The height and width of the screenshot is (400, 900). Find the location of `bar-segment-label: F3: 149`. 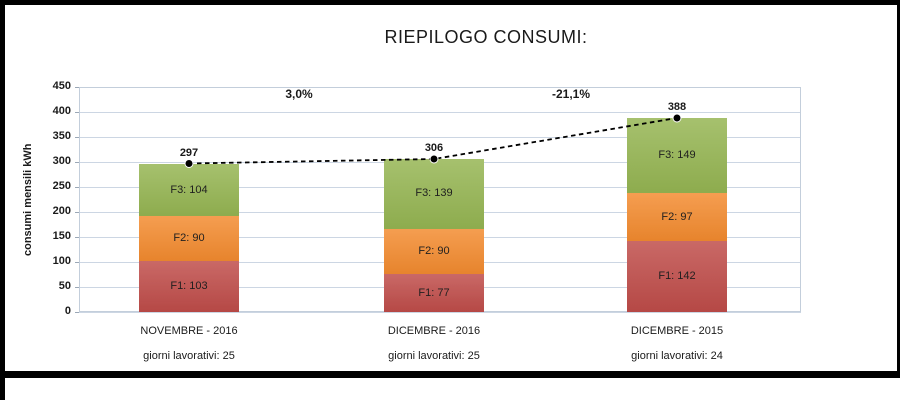

bar-segment-label: F3: 149 is located at coordinates (677, 155).